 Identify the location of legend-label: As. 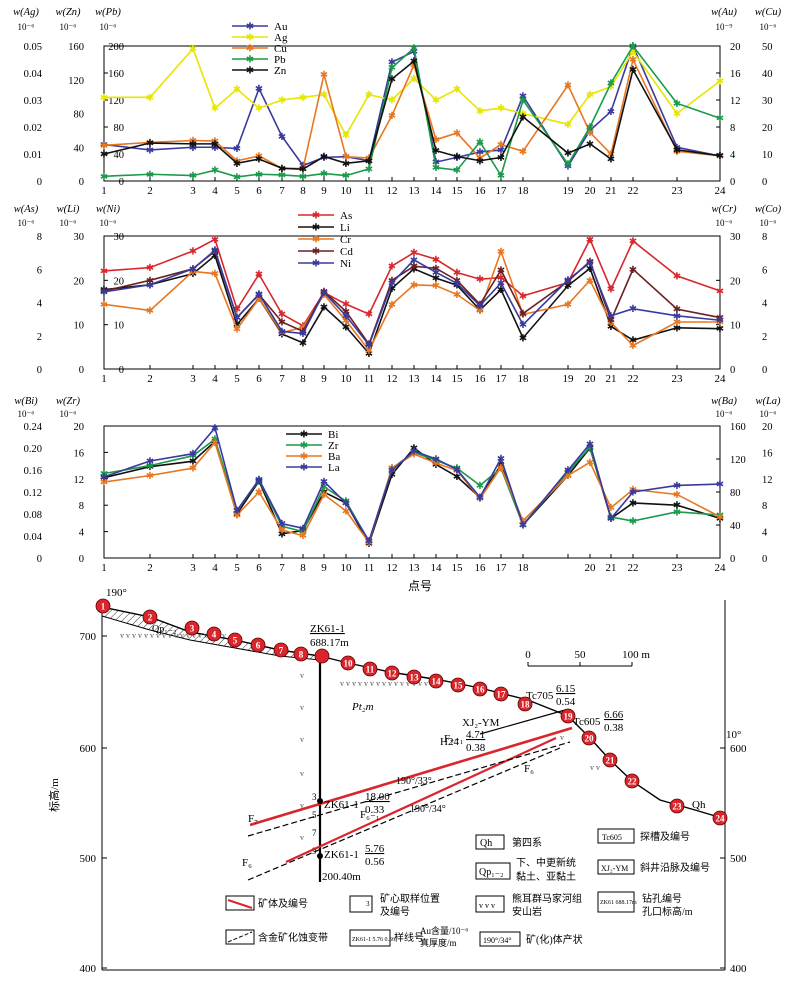
(346, 216).